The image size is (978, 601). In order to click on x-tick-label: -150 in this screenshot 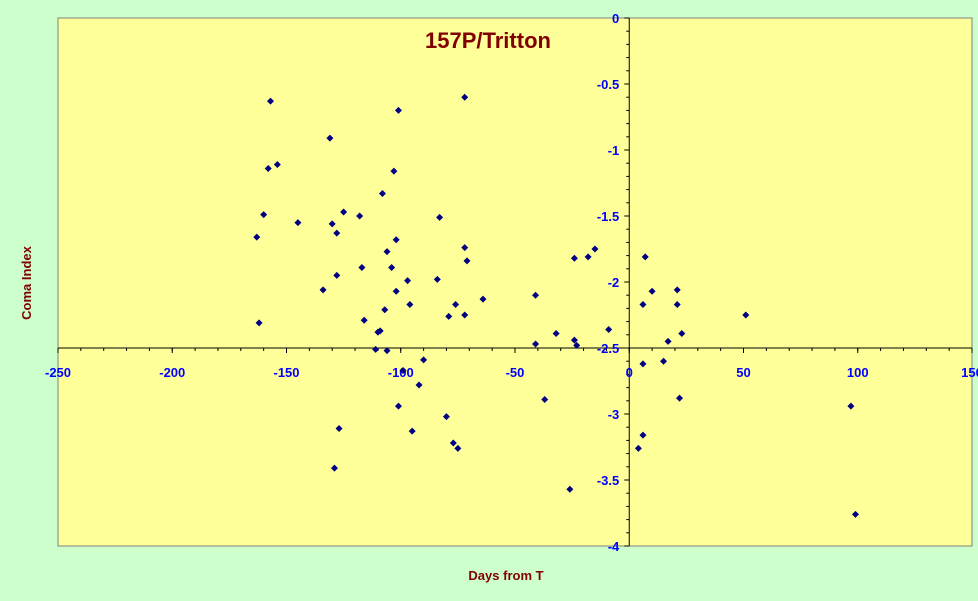, I will do `click(286, 372)`.